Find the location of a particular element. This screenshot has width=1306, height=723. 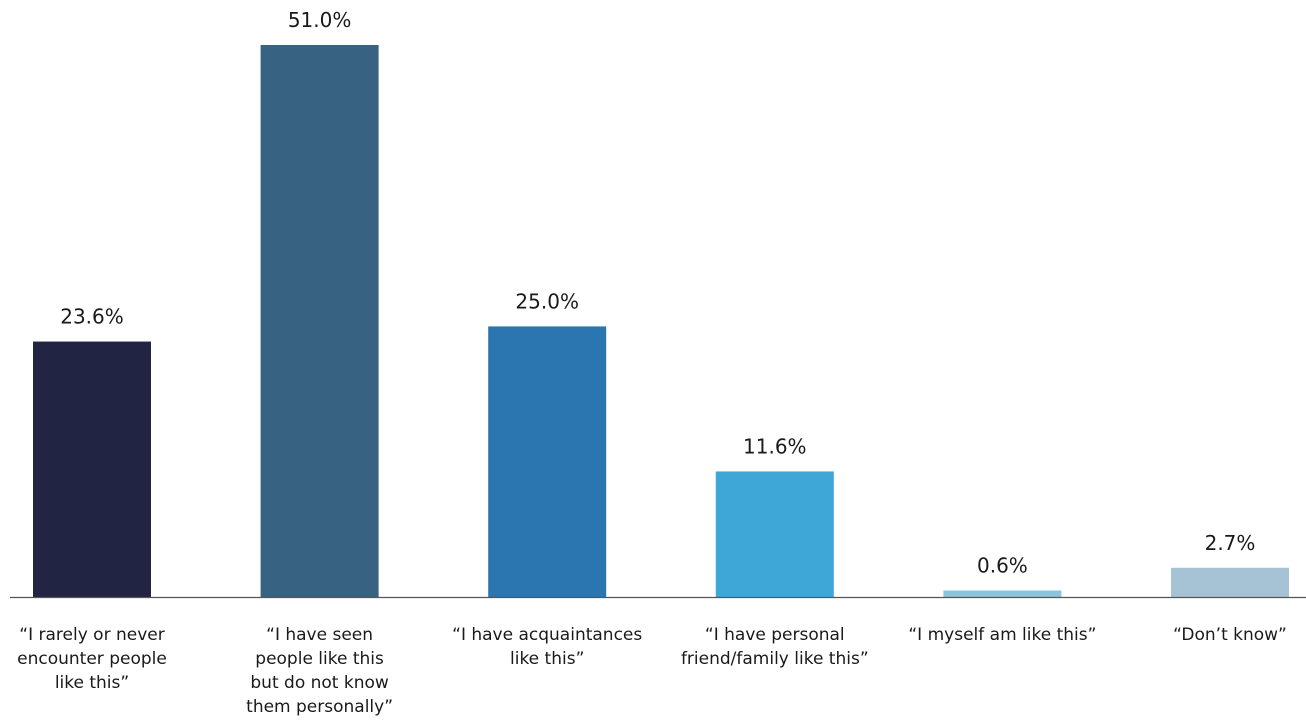

category-label-3: “I have acquaintances like this” is located at coordinates (547, 647).